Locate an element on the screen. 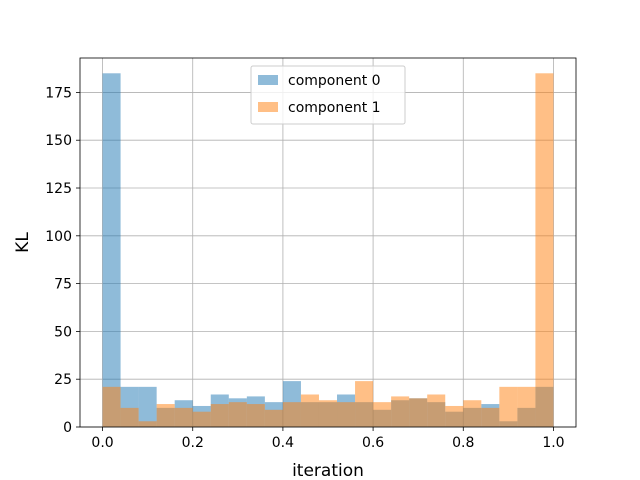  x-tick-label: 0.2 is located at coordinates (193, 443).